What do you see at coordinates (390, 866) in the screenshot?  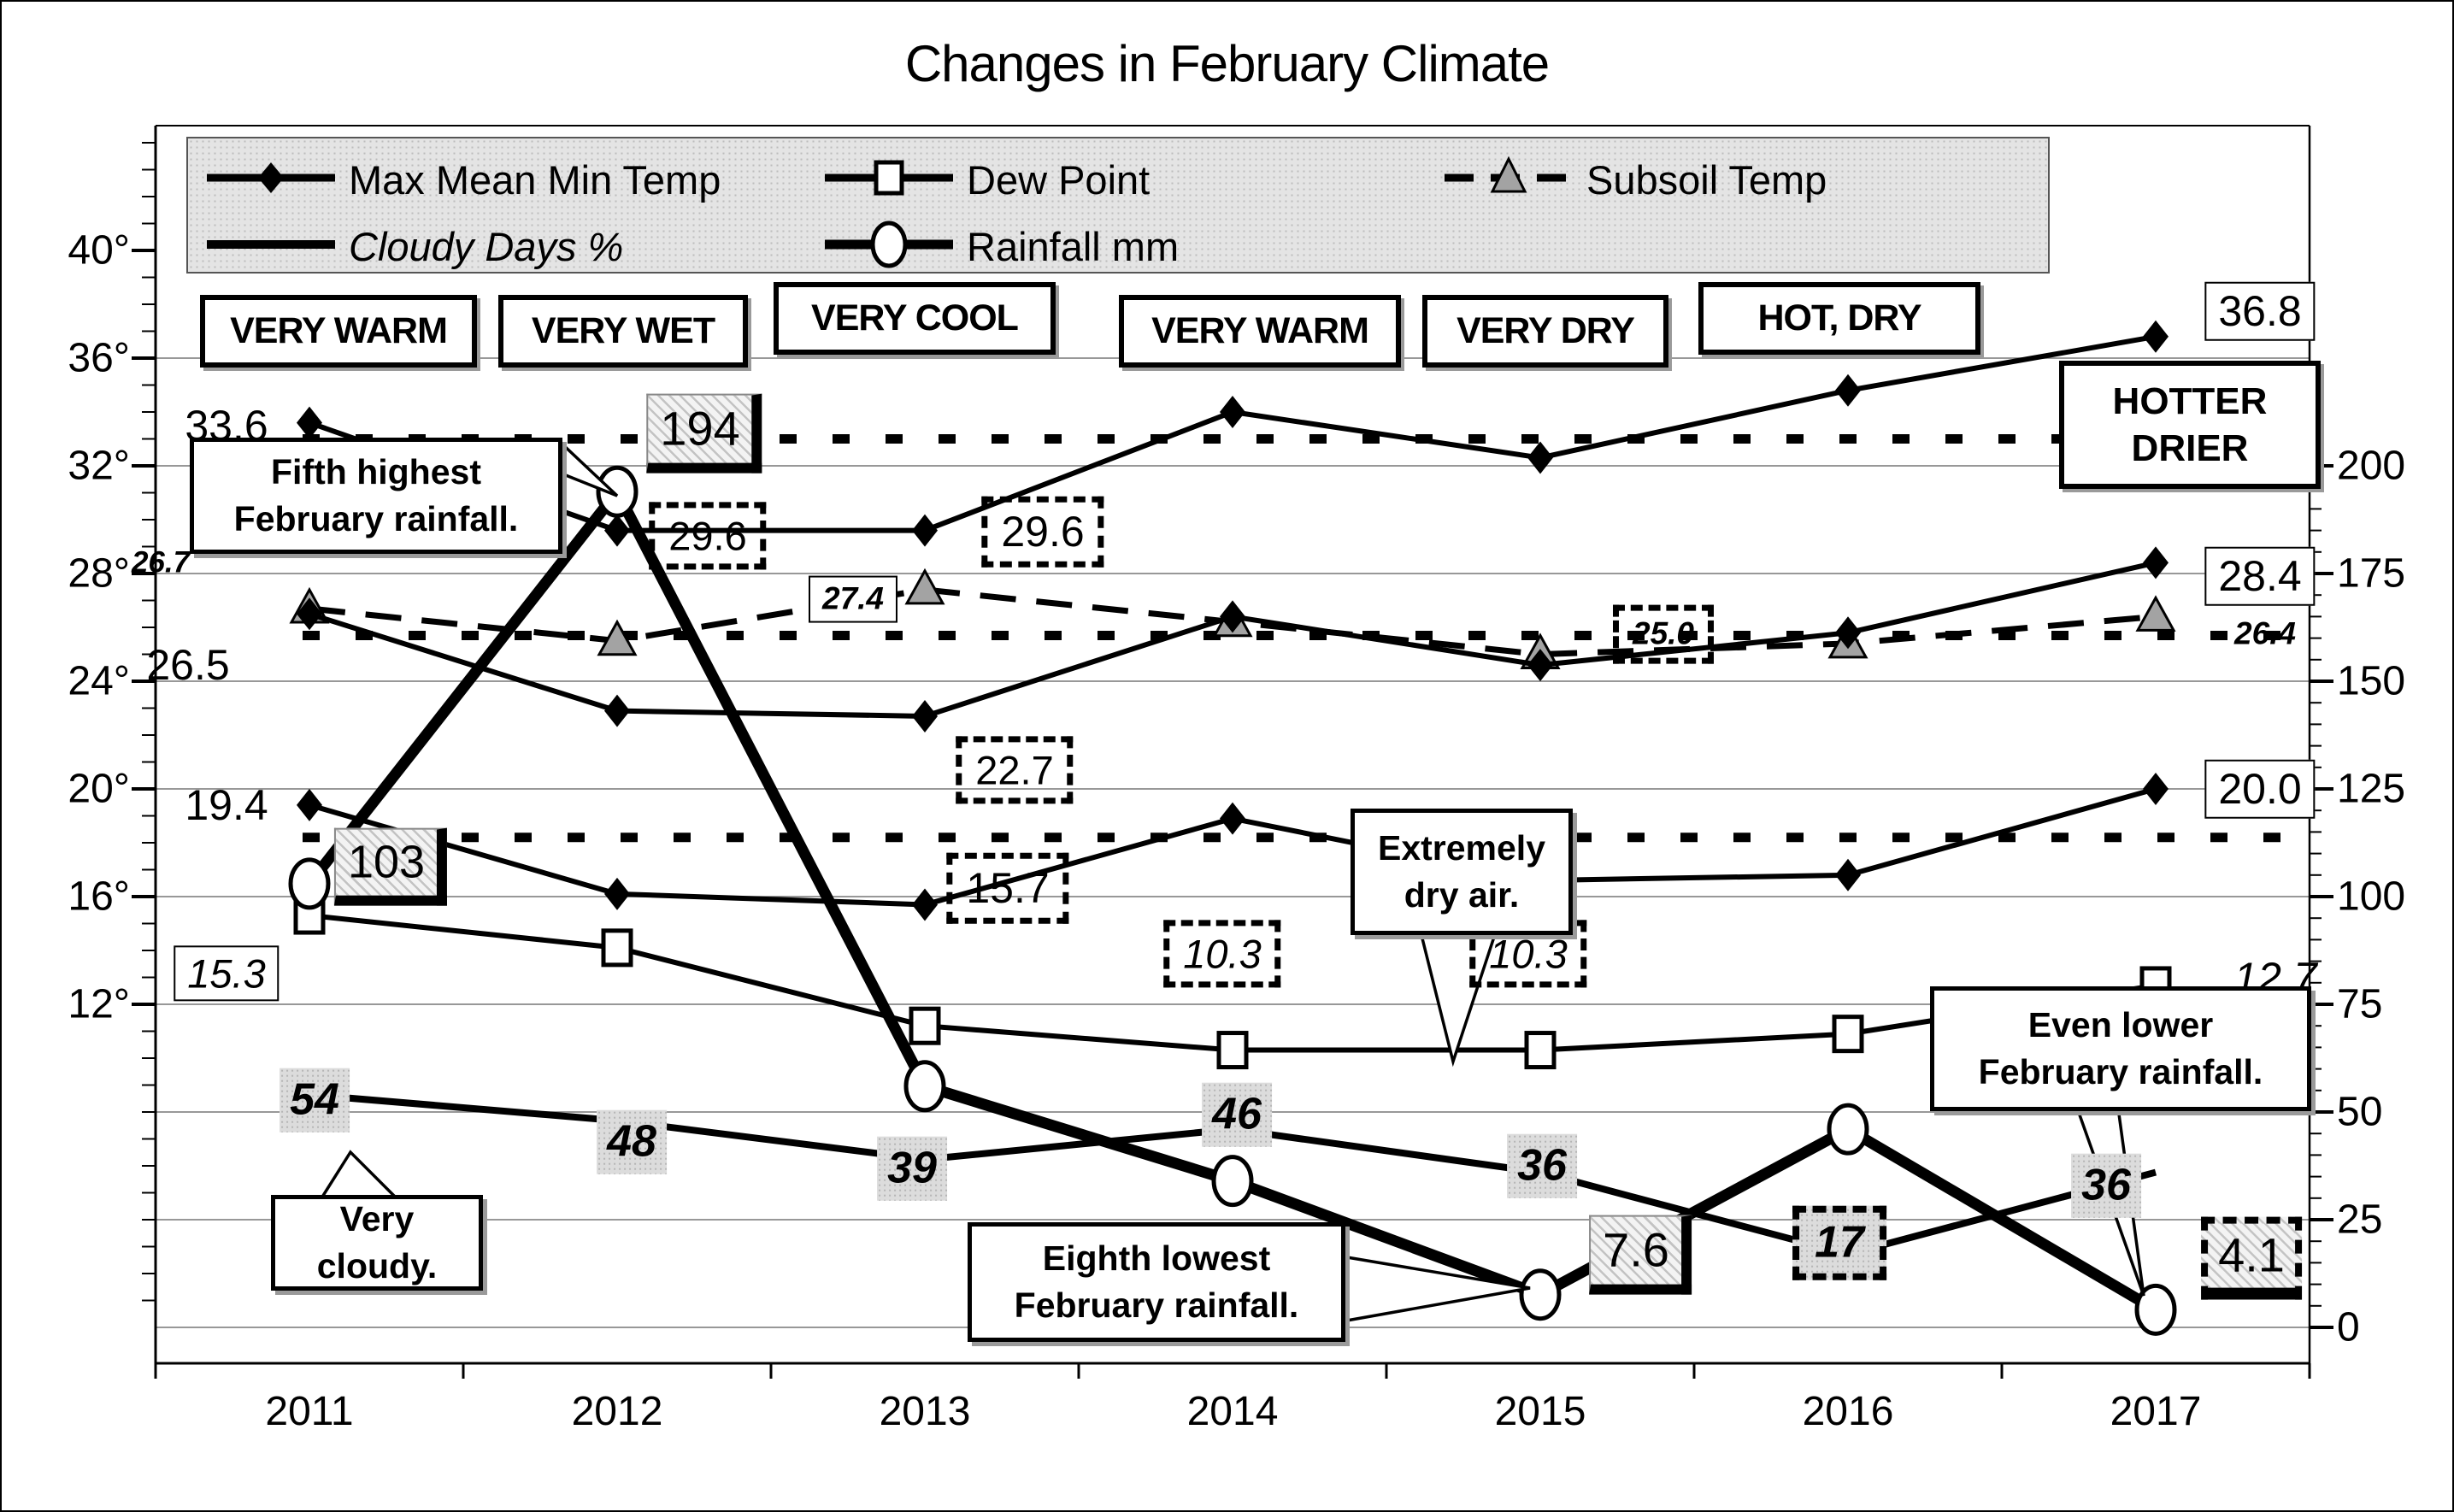 I see `label-rain-2011: 103` at bounding box center [390, 866].